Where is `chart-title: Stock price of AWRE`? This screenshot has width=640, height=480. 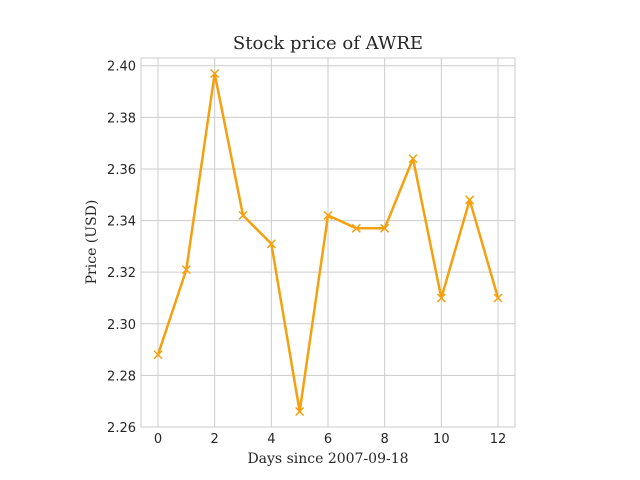
chart-title: Stock price of AWRE is located at coordinates (328, 43).